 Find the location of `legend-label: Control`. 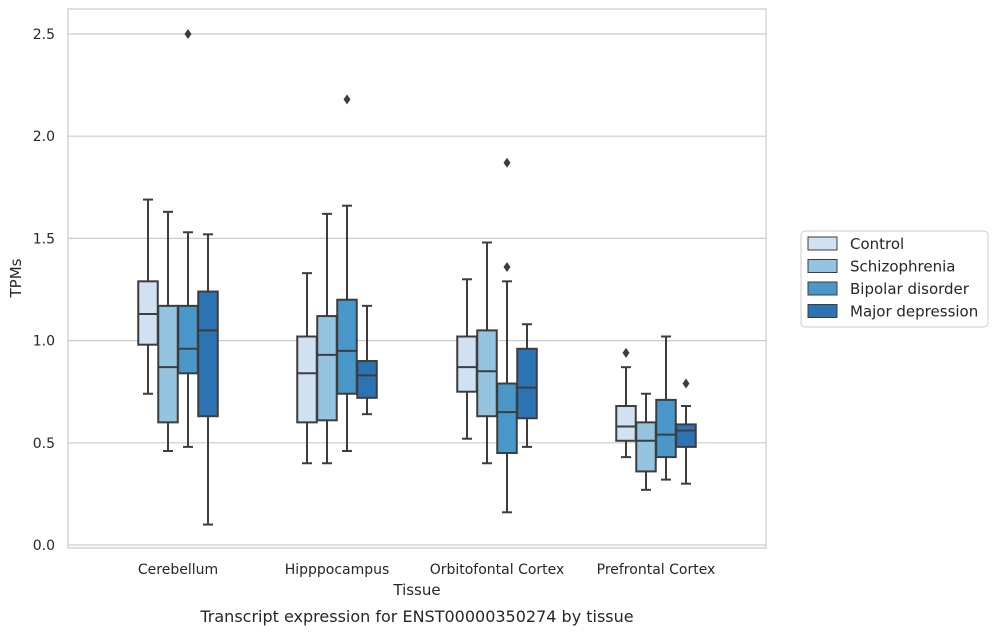

legend-label: Control is located at coordinates (877, 244).